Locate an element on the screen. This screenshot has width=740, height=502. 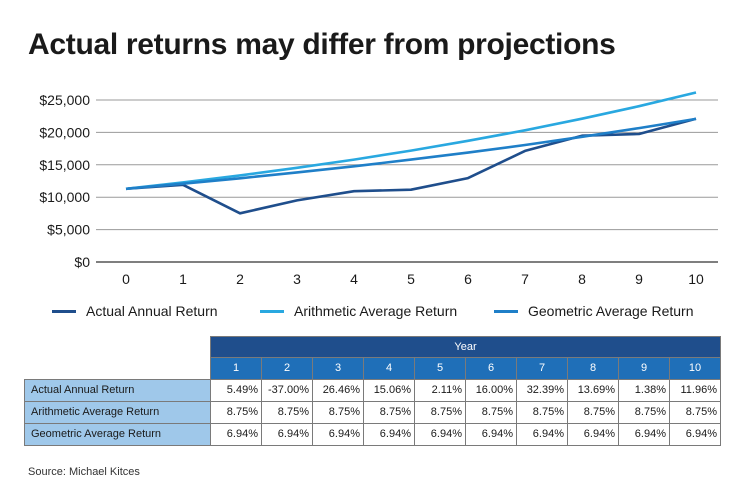
legend-item: Geometric Average Return is located at coordinates (594, 311).